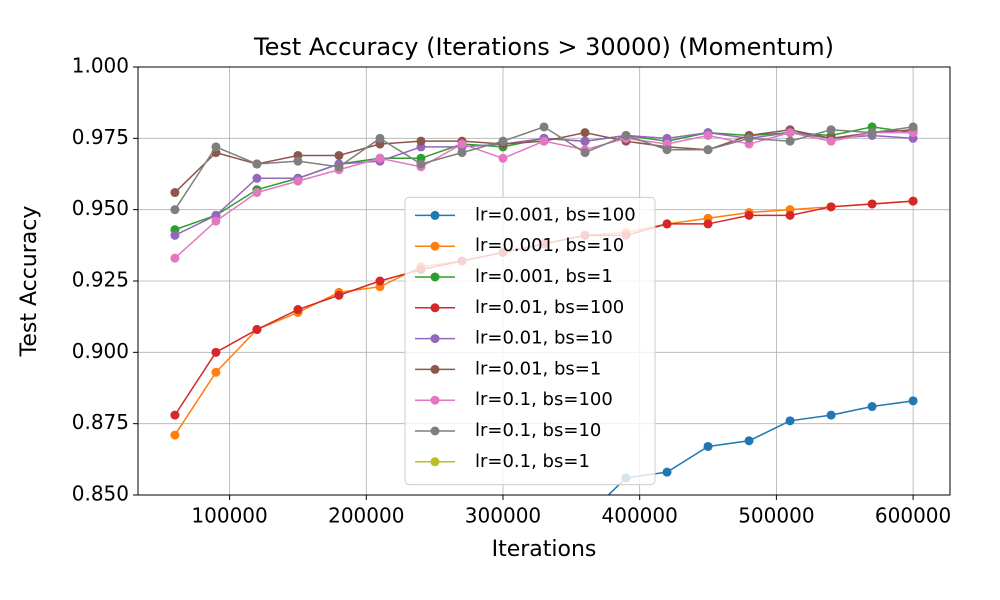 This screenshot has width=1000, height=600. Describe the element at coordinates (366, 516) in the screenshot. I see `x-tick-label: 200000` at that location.